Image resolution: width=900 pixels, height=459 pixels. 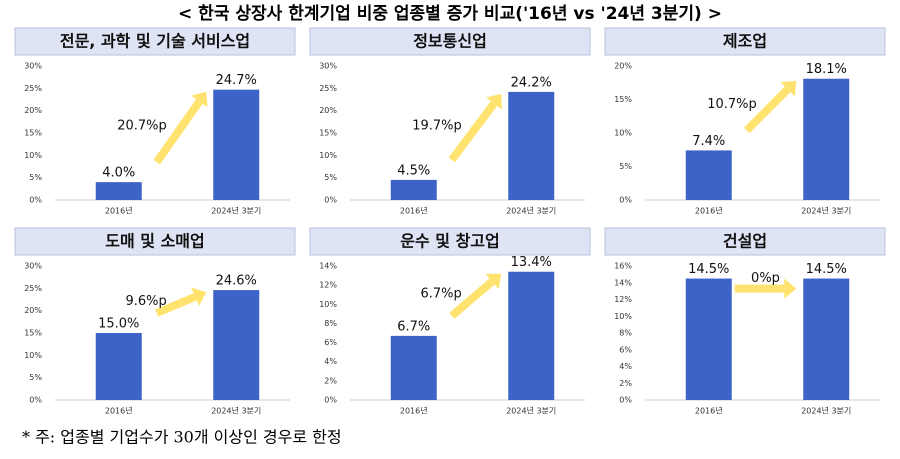 What do you see at coordinates (142, 125) in the screenshot?
I see `annotation: 20.7%p` at bounding box center [142, 125].